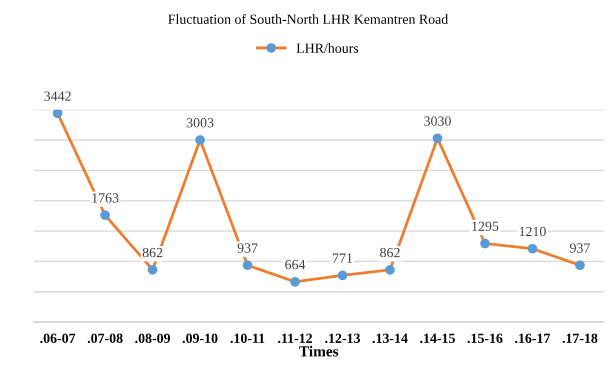 The image size is (616, 366). Describe the element at coordinates (533, 231) in the screenshot. I see `data-label: 1210` at that location.